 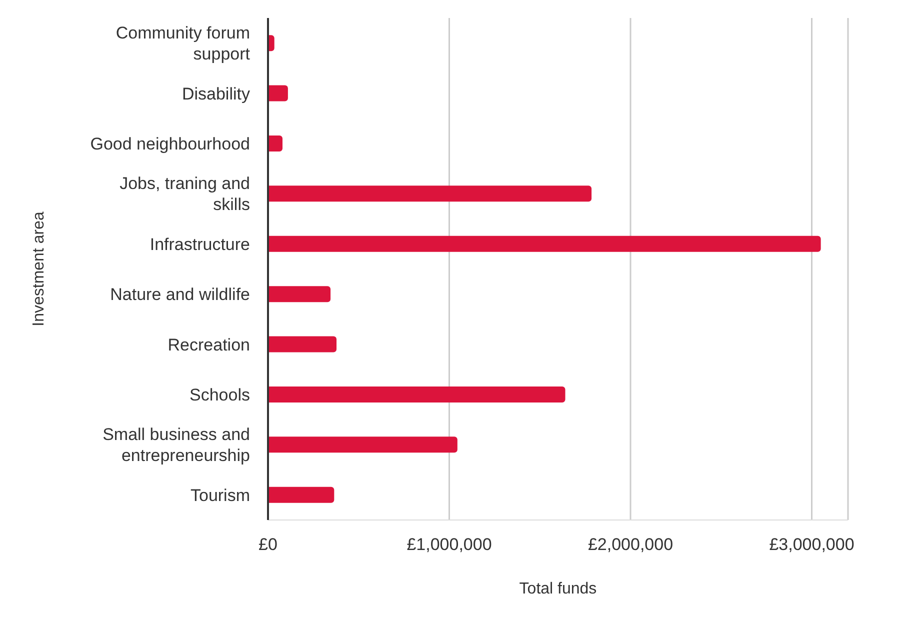 I want to click on x-tick-label: £2,000,000, so click(x=631, y=544).